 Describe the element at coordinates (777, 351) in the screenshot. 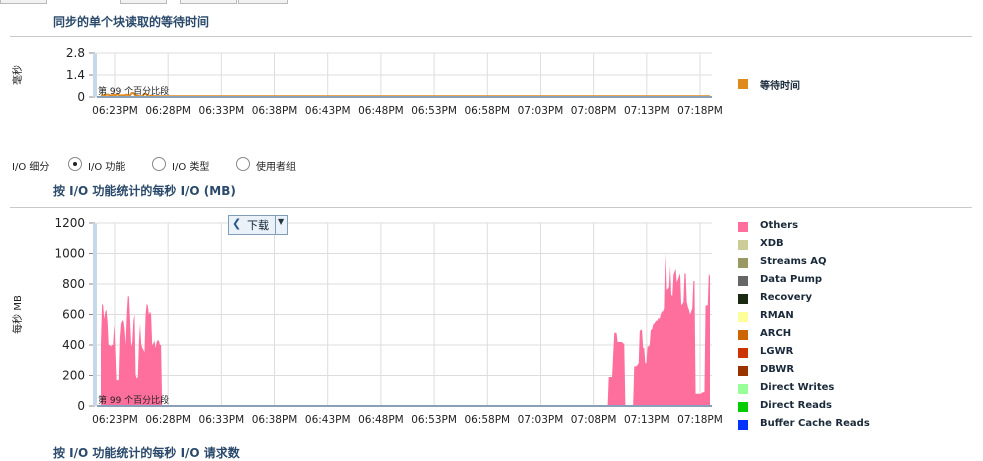

I see `legend-label: LGWR` at that location.